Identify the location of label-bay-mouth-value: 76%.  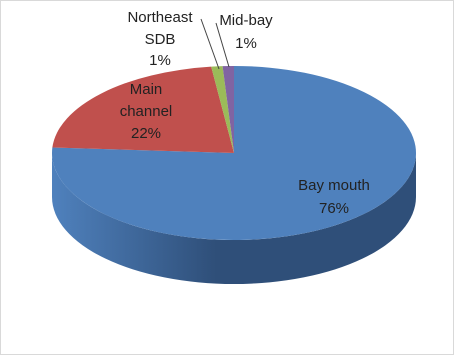
(334, 208).